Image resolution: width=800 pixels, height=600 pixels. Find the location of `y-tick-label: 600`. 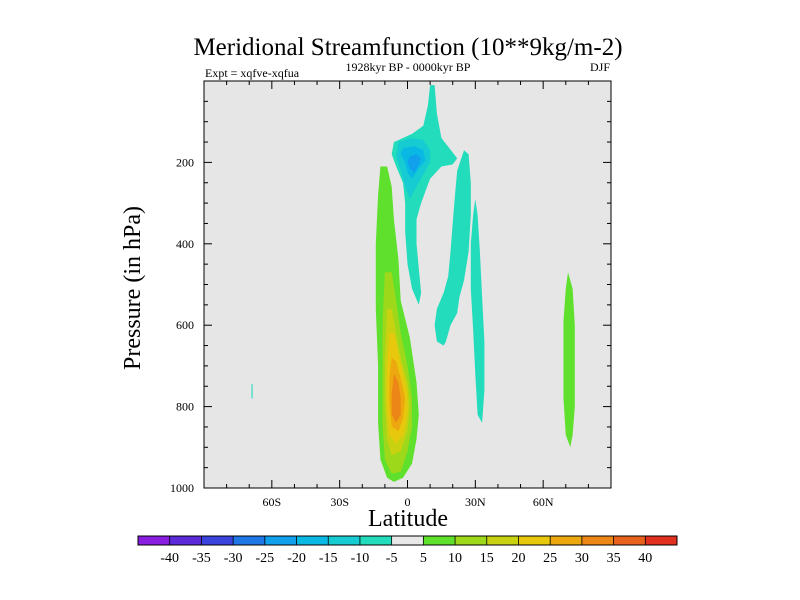

y-tick-label: 600 is located at coordinates (185, 325).